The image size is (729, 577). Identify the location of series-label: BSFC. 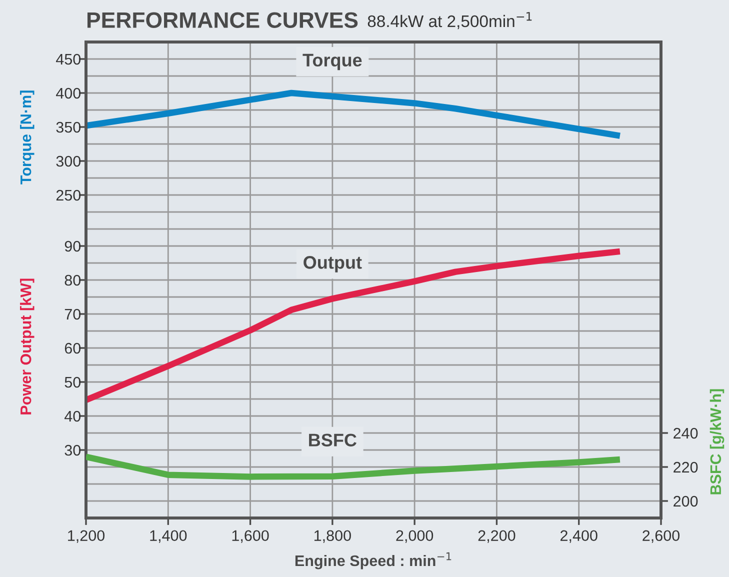
(333, 440).